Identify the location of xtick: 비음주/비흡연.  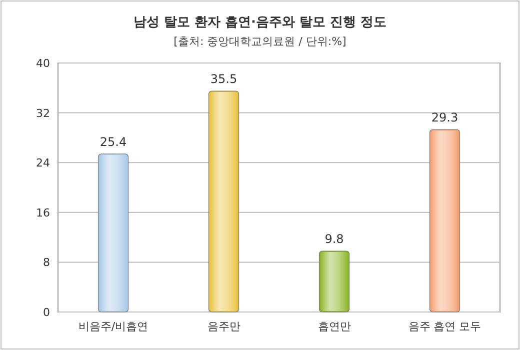
(113, 326).